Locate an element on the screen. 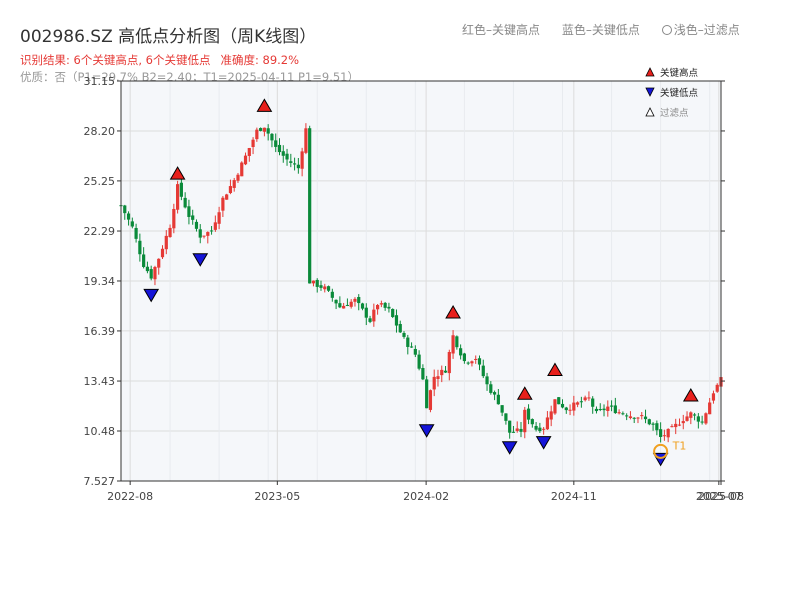  key-high-marker is located at coordinates (524, 393).